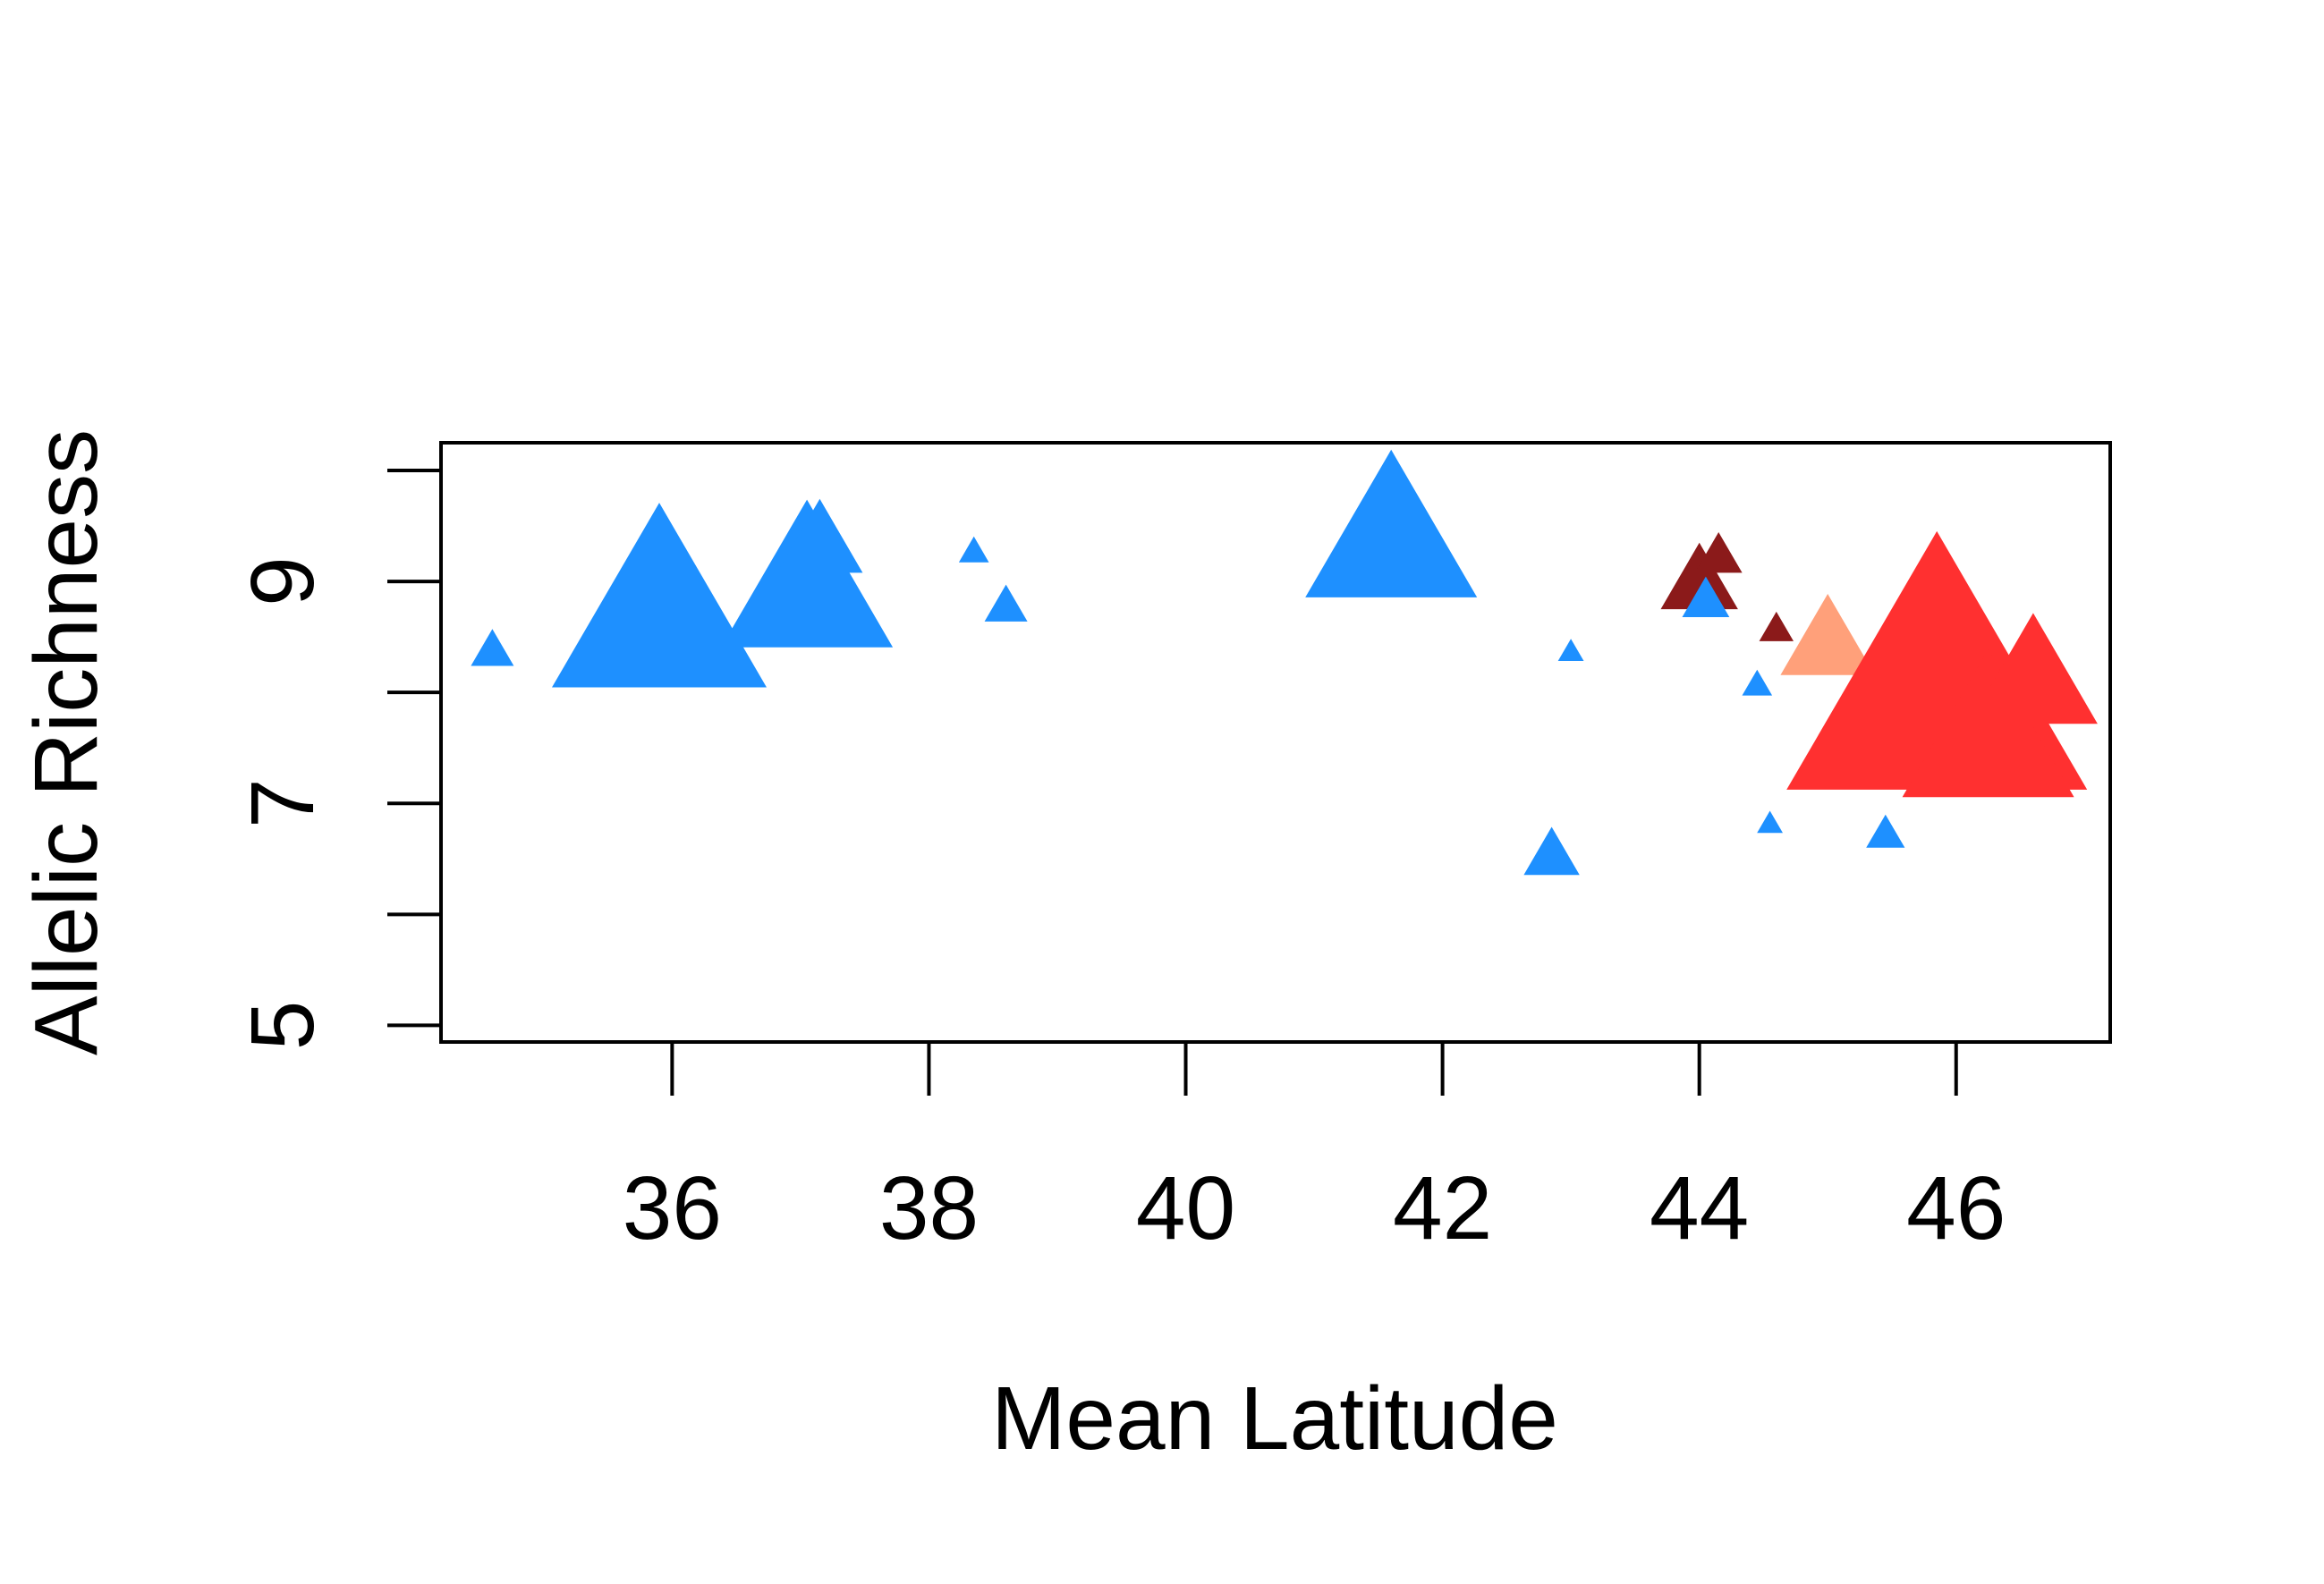  I want to click on x-tick-label-5: 46, so click(1956, 1208).